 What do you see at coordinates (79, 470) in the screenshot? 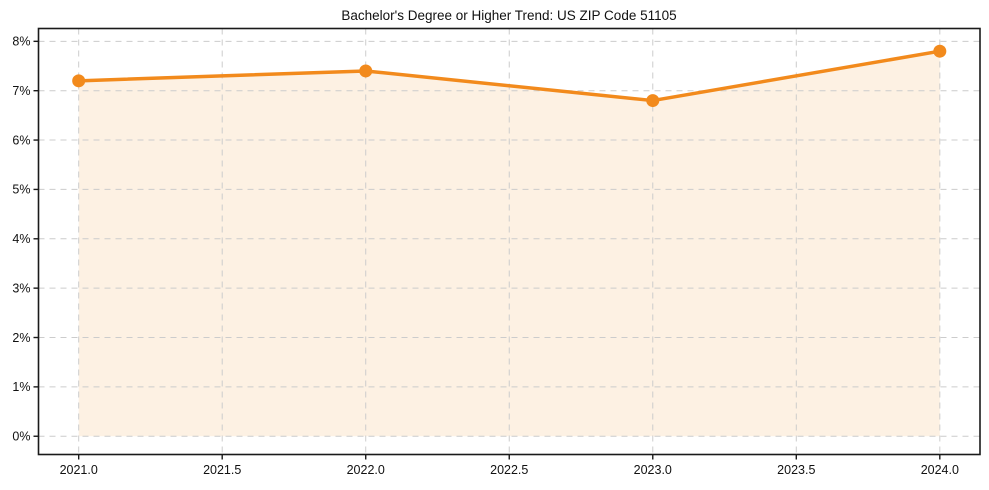
I see `x-tick-label: 2021.0` at bounding box center [79, 470].